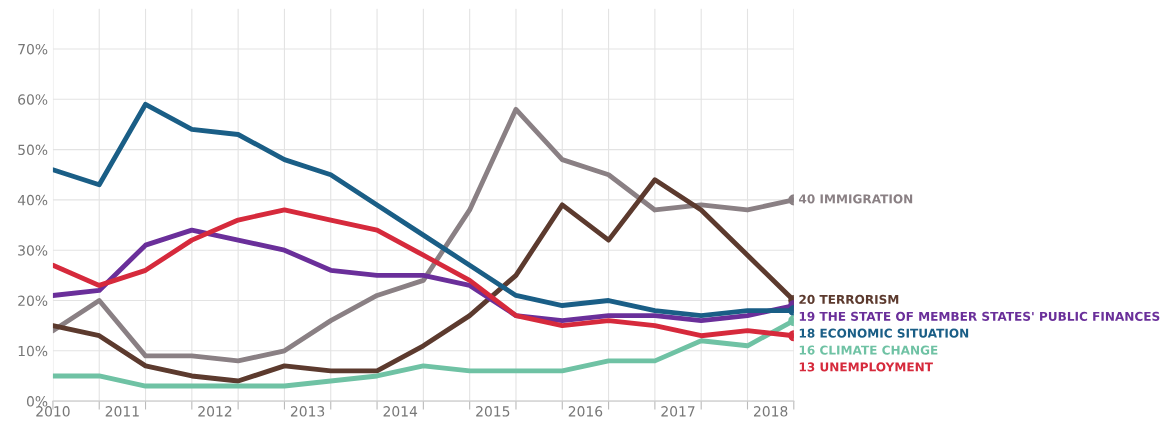 The image size is (1176, 436). Describe the element at coordinates (866, 367) in the screenshot. I see `text: 13 UNEMPLOYMENT` at that location.